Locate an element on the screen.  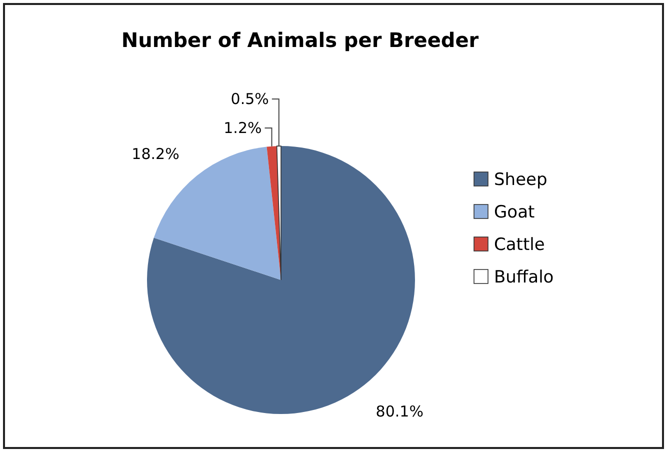
data-label: 0.5% is located at coordinates (249, 99).